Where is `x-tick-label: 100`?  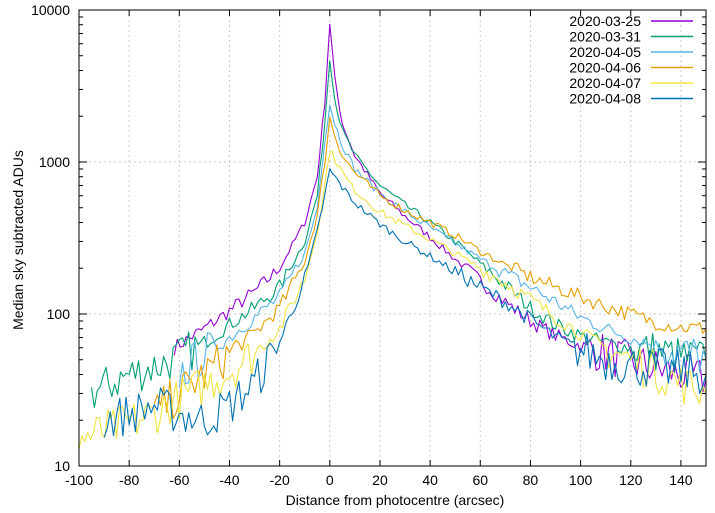 x-tick-label: 100 is located at coordinates (581, 480).